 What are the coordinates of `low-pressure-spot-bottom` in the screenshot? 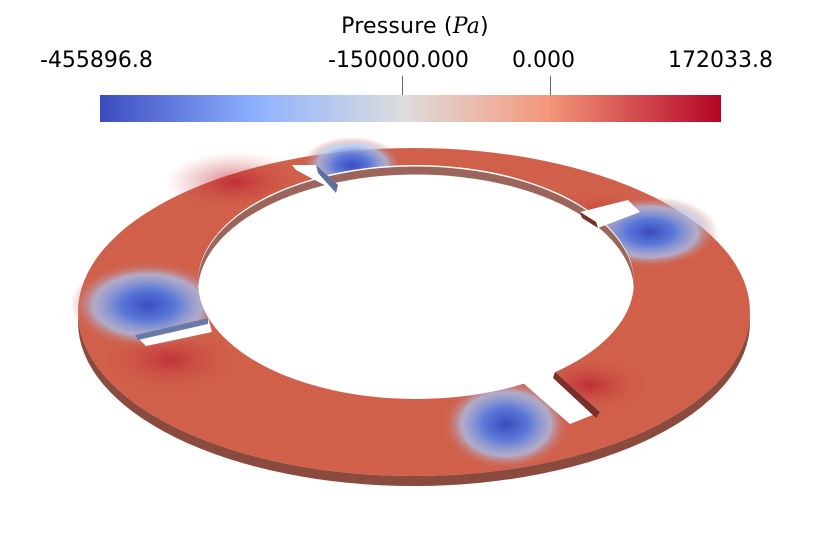 It's located at (506, 424).